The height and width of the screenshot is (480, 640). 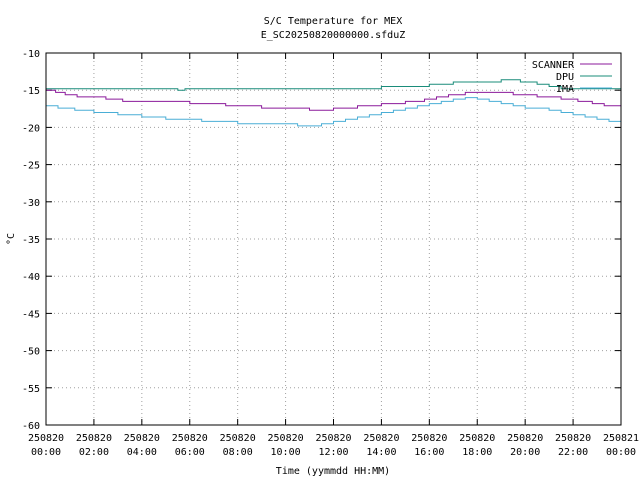 What do you see at coordinates (381, 452) in the screenshot?
I see `x-tick-label-time: 14:00` at bounding box center [381, 452].